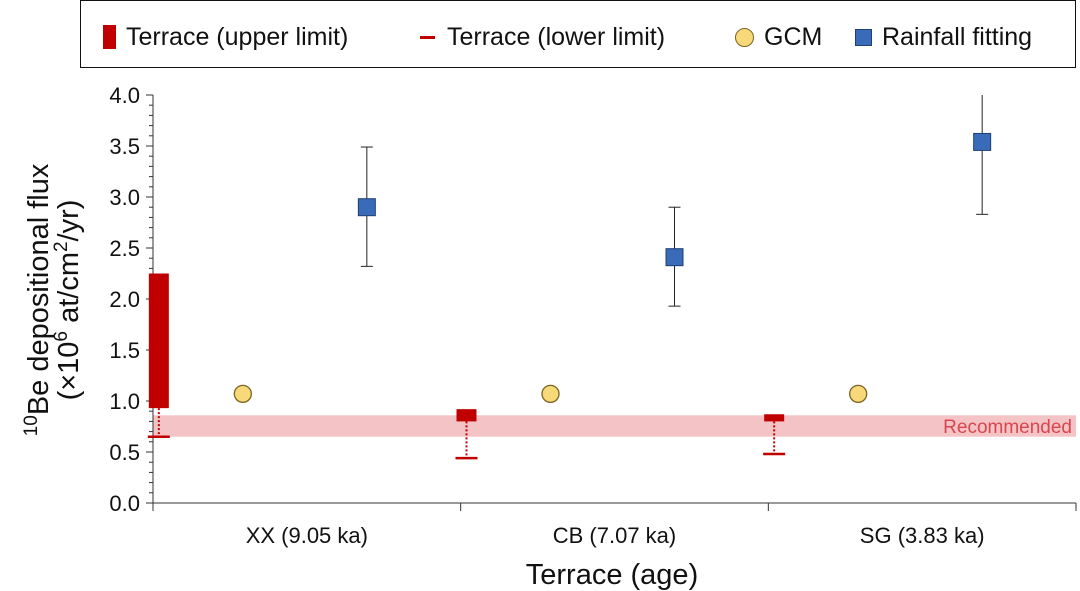 The image size is (1080, 591). What do you see at coordinates (237, 36) in the screenshot?
I see `legend-label-upper: Terrace (upper limit)` at bounding box center [237, 36].